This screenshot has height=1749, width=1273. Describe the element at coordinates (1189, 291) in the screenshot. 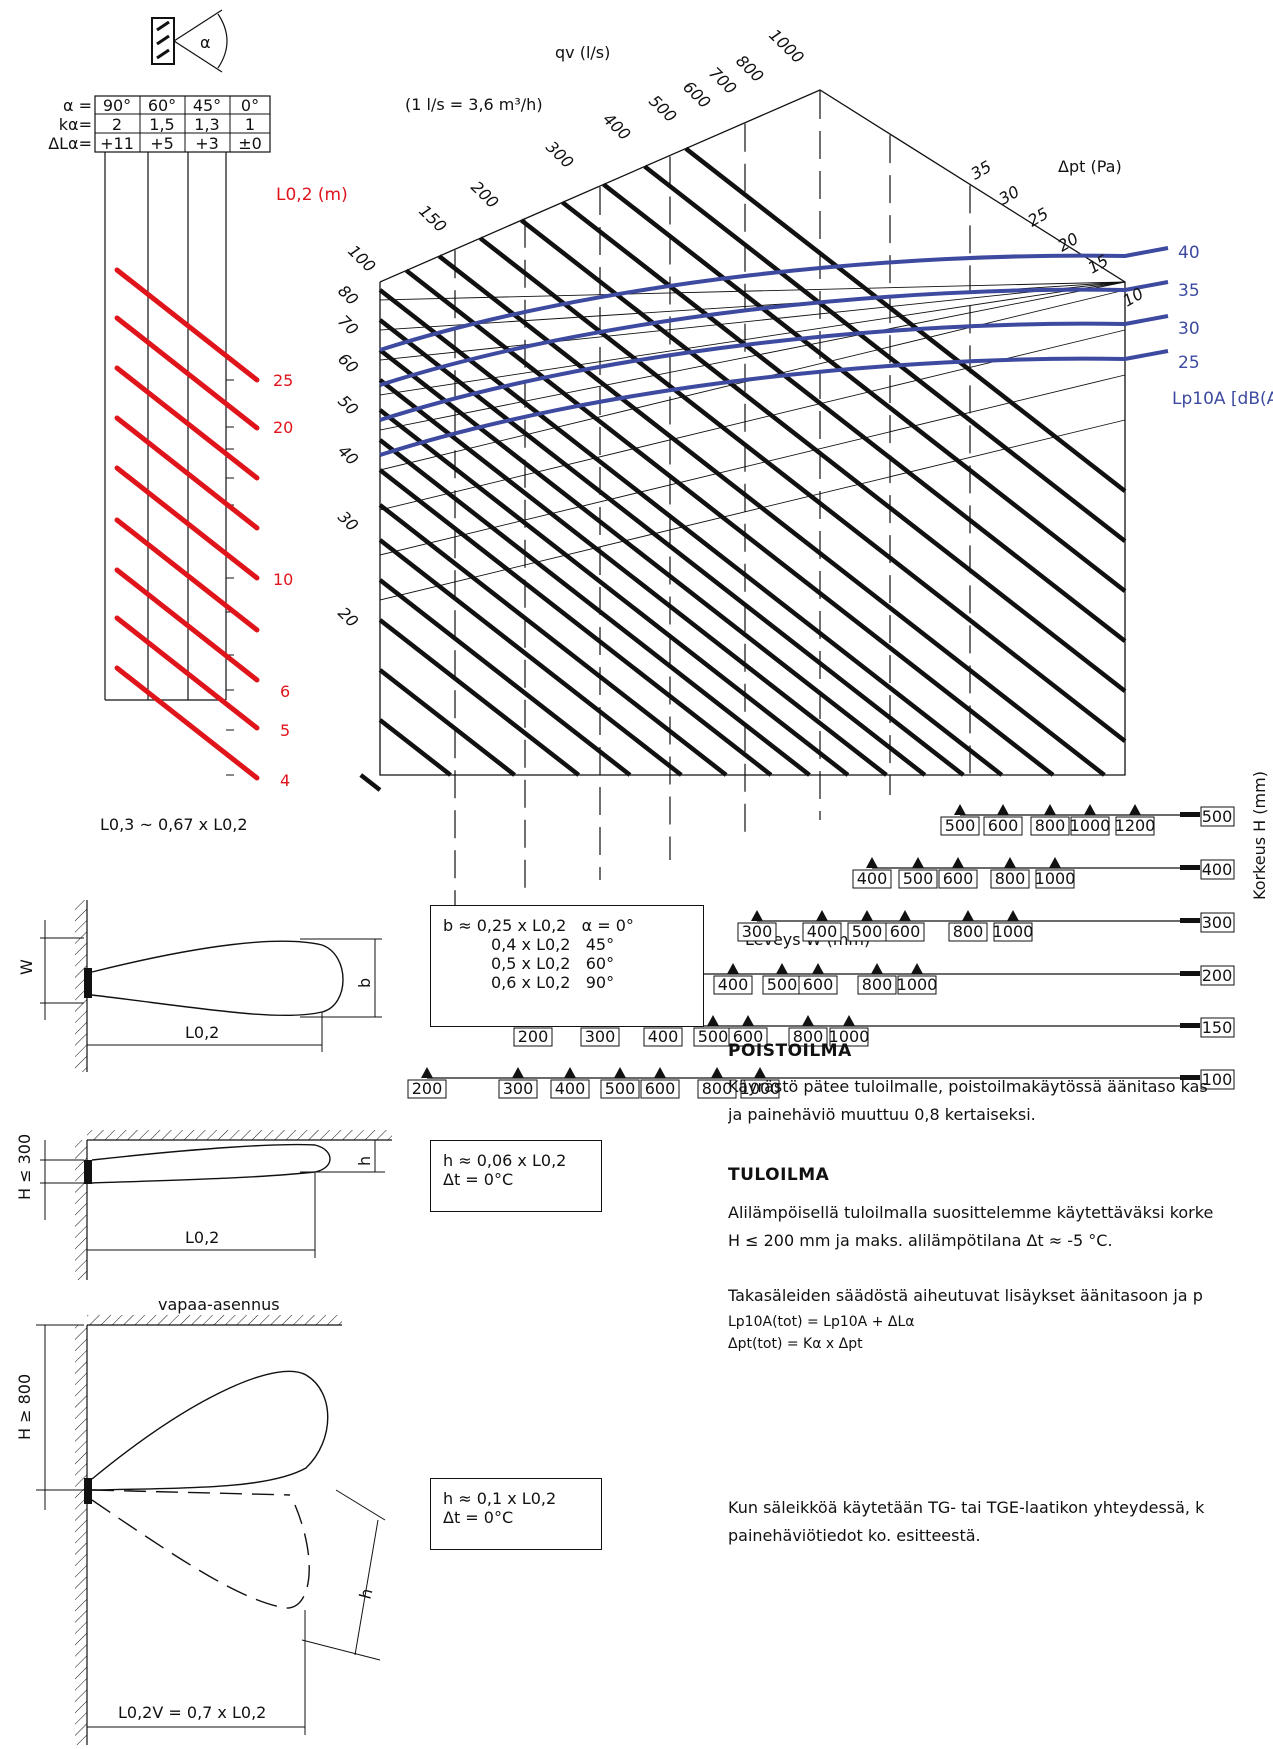

I see `noise-label-35: 35` at that location.